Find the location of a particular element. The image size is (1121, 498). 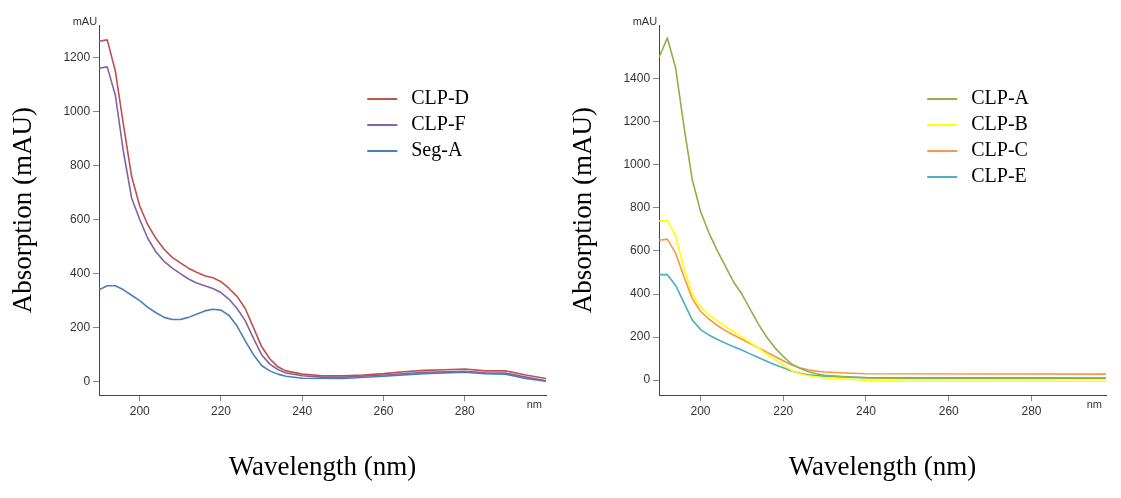

legend-label: CLP-A is located at coordinates (1000, 97).